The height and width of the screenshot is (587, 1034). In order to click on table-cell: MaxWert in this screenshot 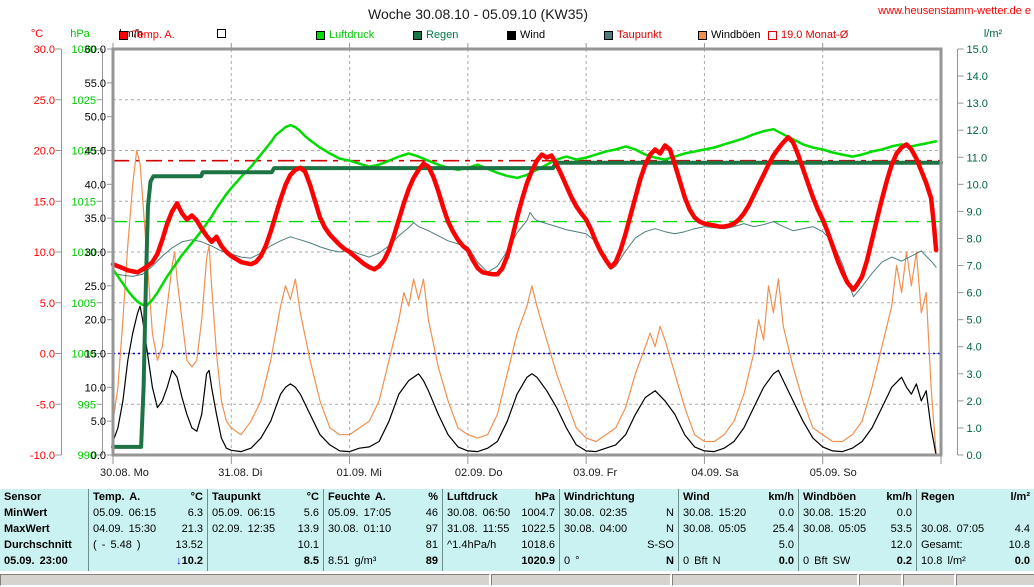, I will do `click(27, 529)`.